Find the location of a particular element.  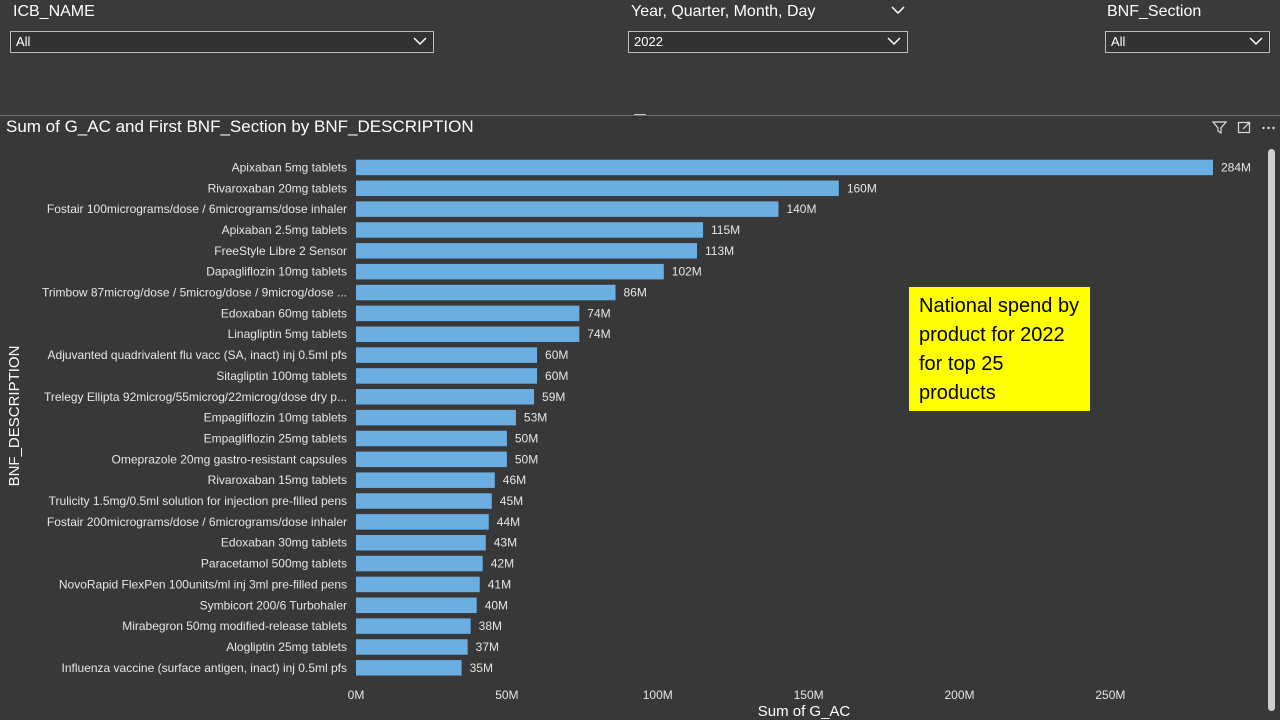

category-label: Alogliptin 25mg tablets is located at coordinates (286, 647).